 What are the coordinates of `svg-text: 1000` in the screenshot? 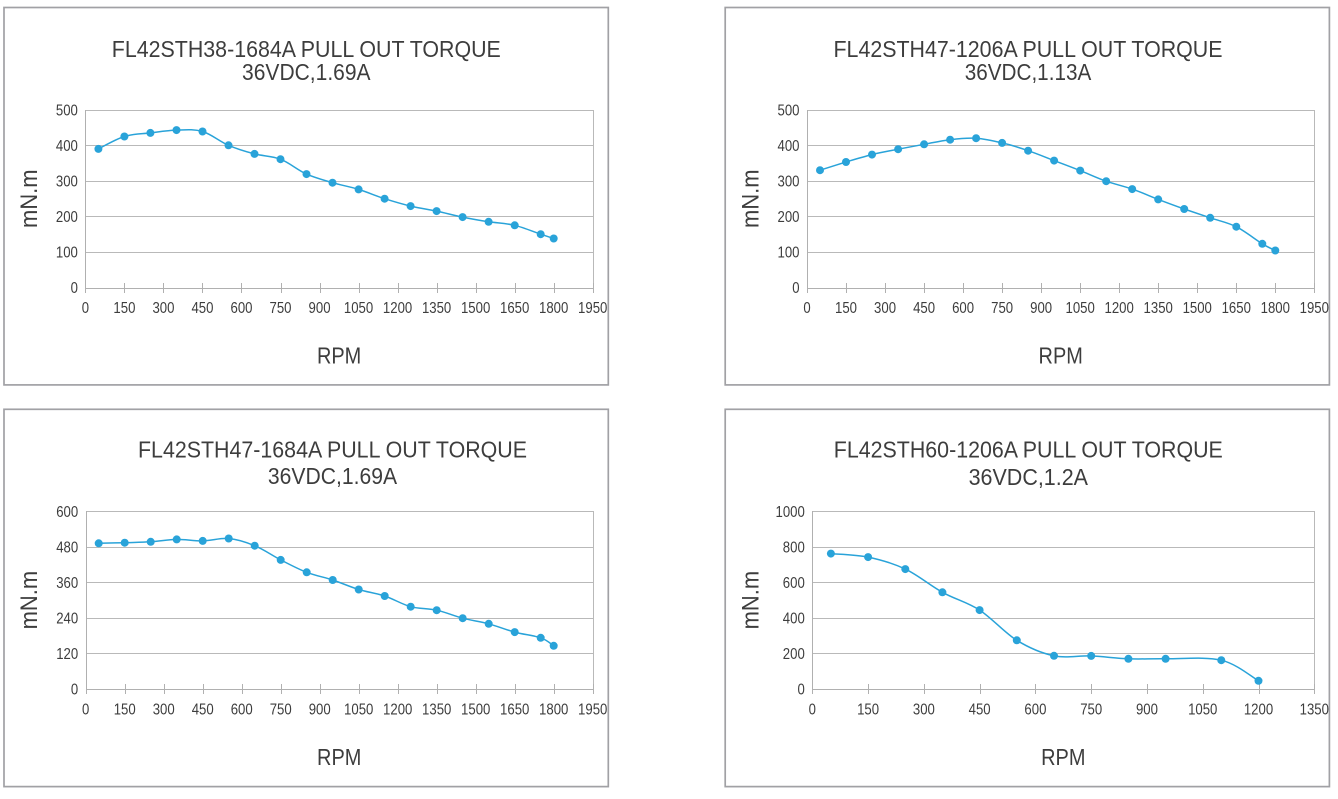 It's located at (790, 512).